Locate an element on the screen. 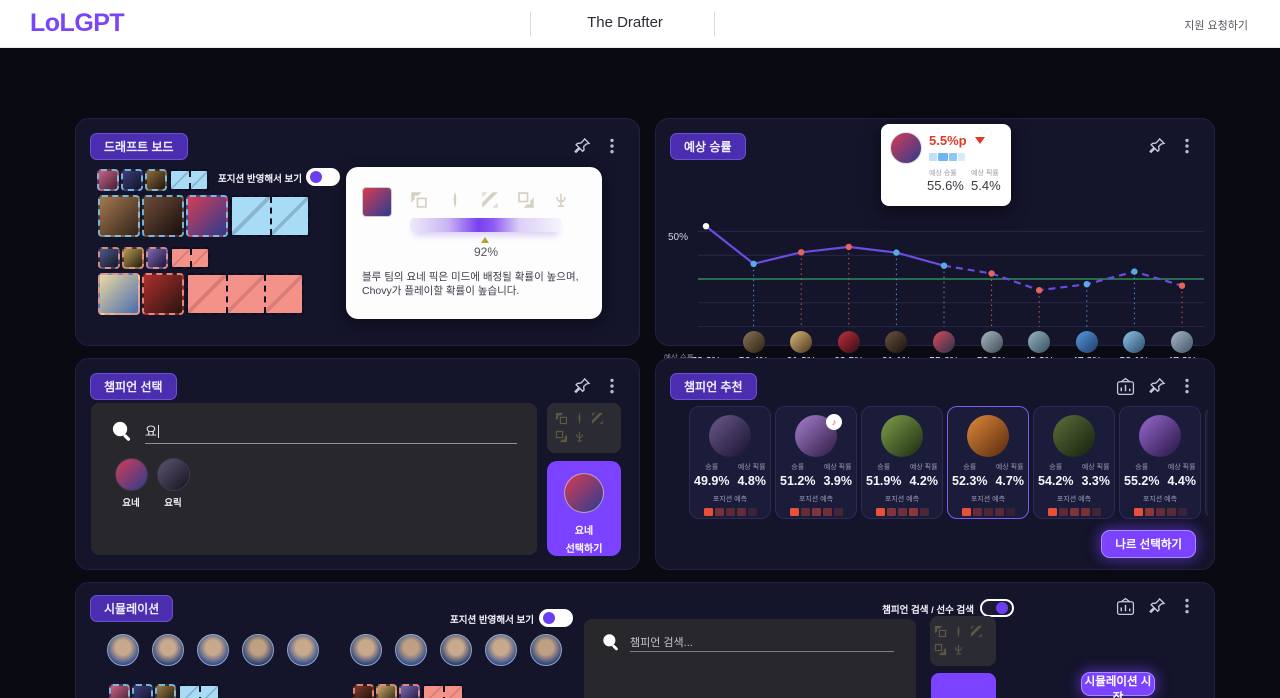 The width and height of the screenshot is (1280, 698). position-predict-bar is located at coordinates (1207, 512).